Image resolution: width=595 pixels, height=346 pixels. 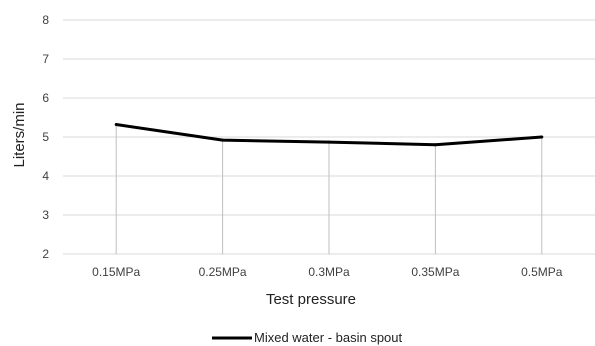 I want to click on x-tick-label: 0.25MPa, so click(x=223, y=272).